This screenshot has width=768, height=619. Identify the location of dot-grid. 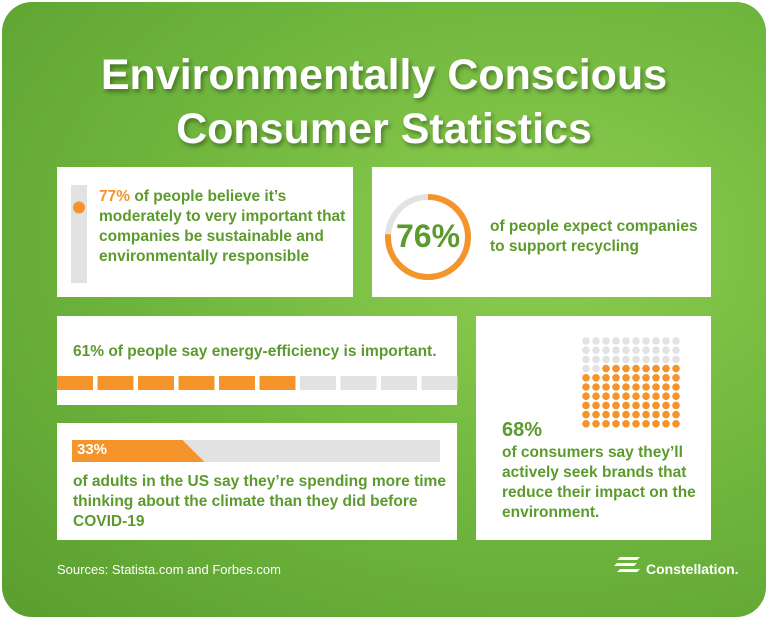
(631, 382).